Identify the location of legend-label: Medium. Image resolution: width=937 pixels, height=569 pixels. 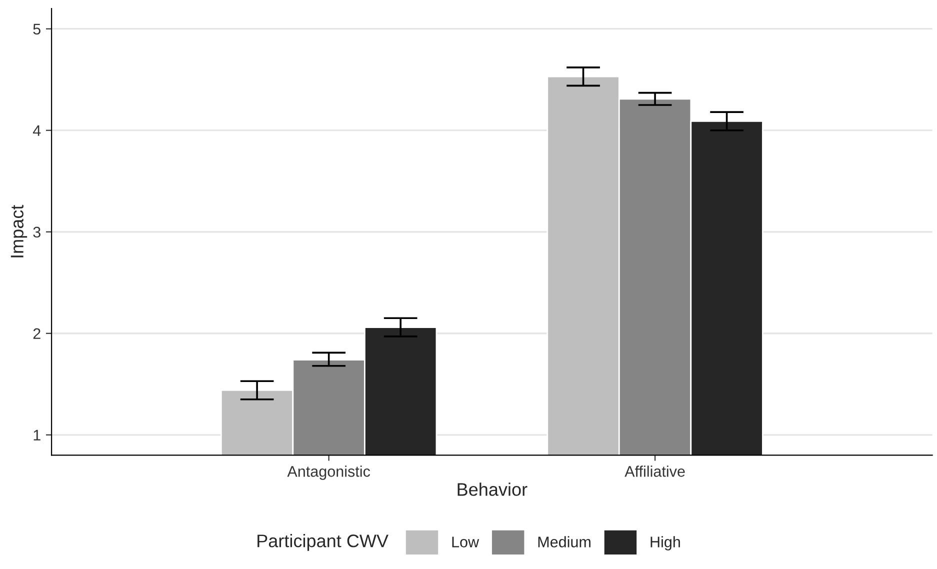
(564, 542).